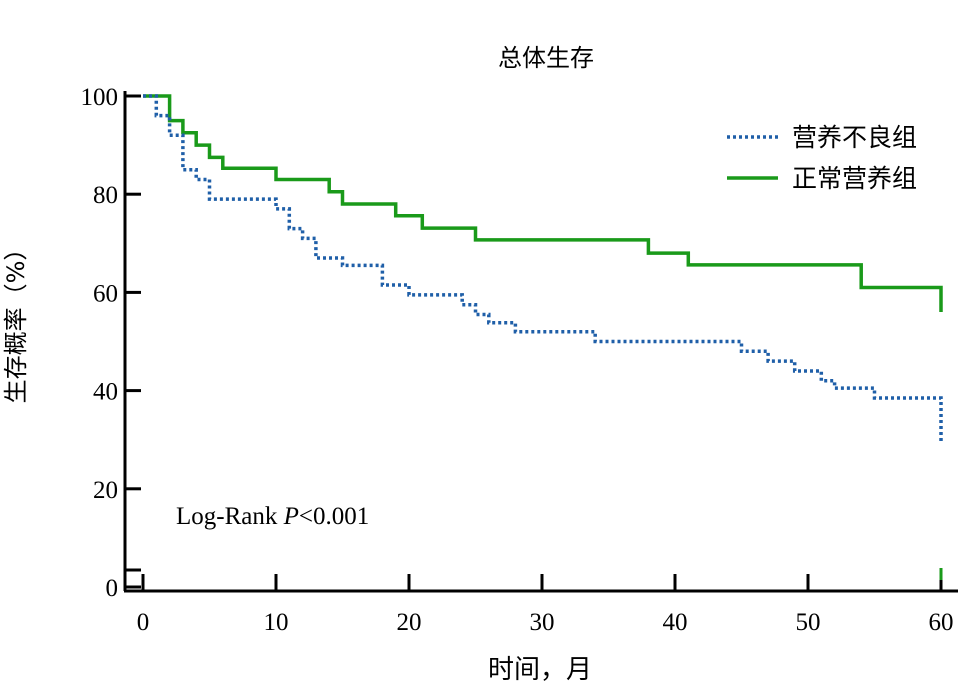 The height and width of the screenshot is (686, 961). Describe the element at coordinates (409, 622) in the screenshot. I see `x-tick-label-20: 20` at that location.